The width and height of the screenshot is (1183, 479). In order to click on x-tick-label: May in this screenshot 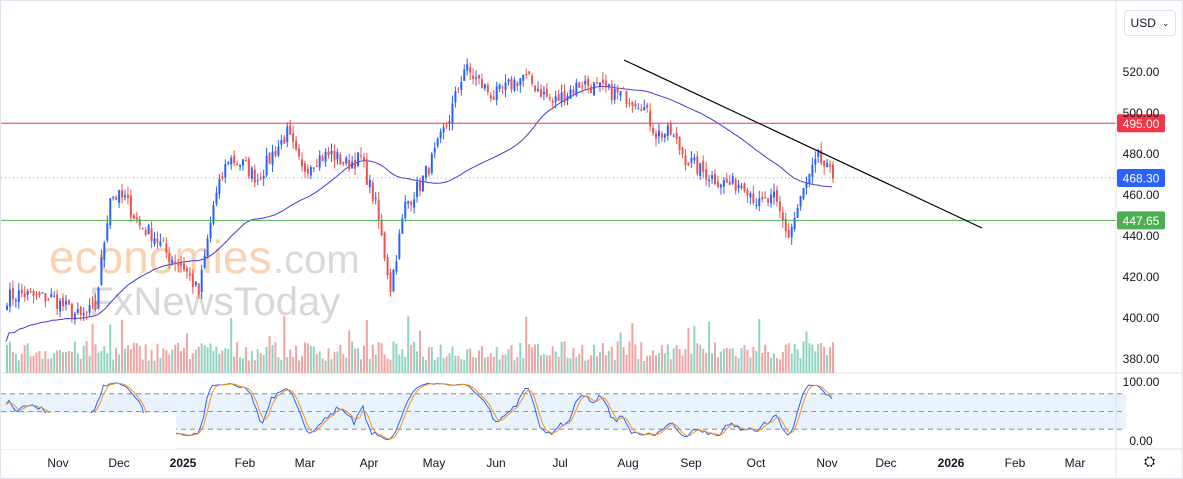, I will do `click(434, 463)`.